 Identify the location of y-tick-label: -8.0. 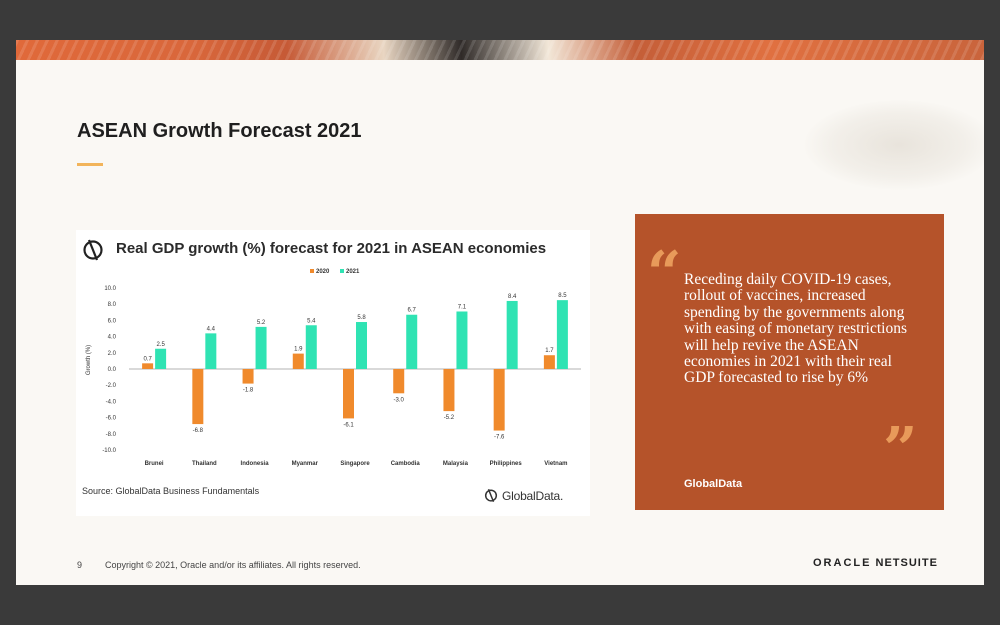
(111, 435).